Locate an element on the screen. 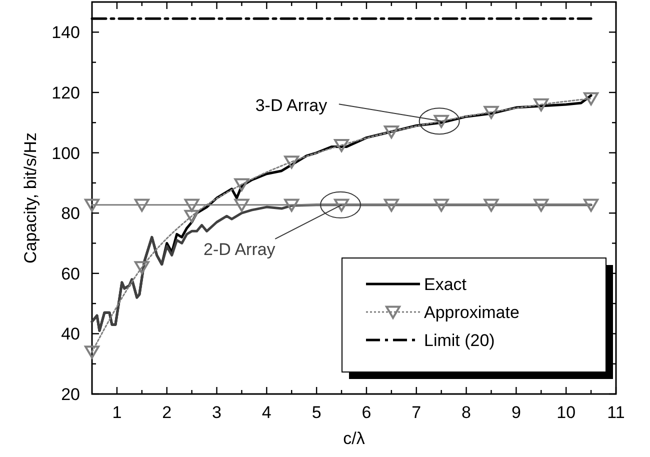 Image resolution: width=650 pixels, height=457 pixels. y-axis-title: Capacity, bit/s/Hz is located at coordinates (30, 198).